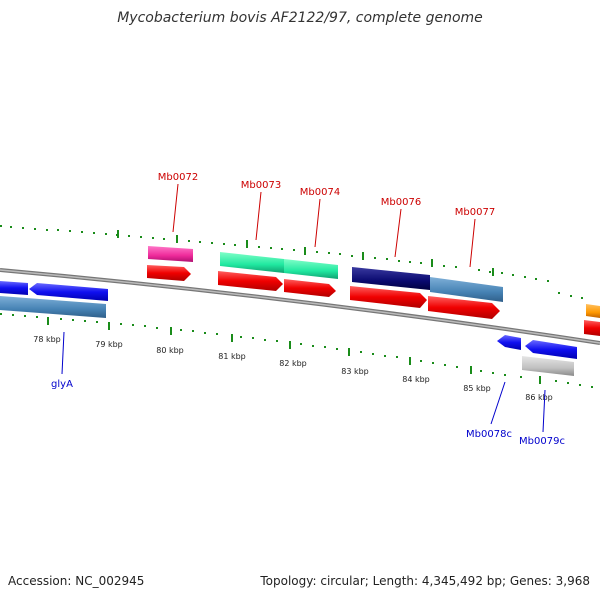  What do you see at coordinates (475, 212) in the screenshot?
I see `label-Mb0077: Mb0077` at bounding box center [475, 212].